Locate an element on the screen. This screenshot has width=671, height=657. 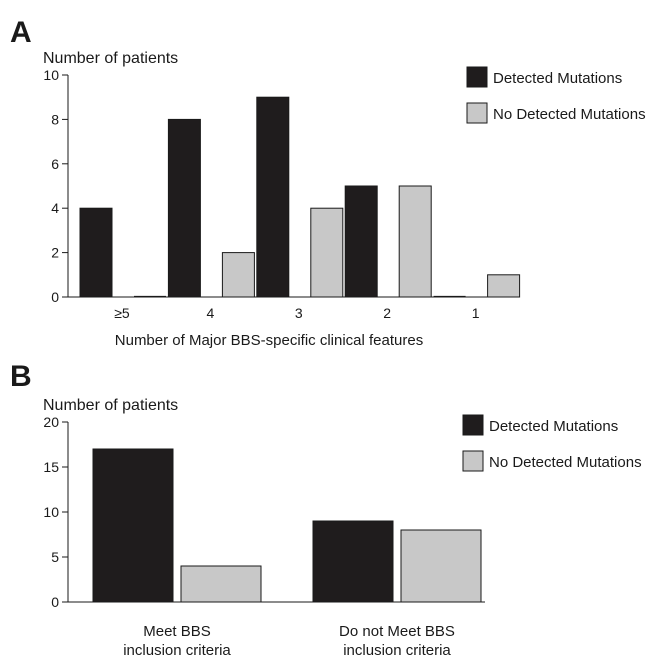
y-tick-label: 4 is located at coordinates (55, 208).